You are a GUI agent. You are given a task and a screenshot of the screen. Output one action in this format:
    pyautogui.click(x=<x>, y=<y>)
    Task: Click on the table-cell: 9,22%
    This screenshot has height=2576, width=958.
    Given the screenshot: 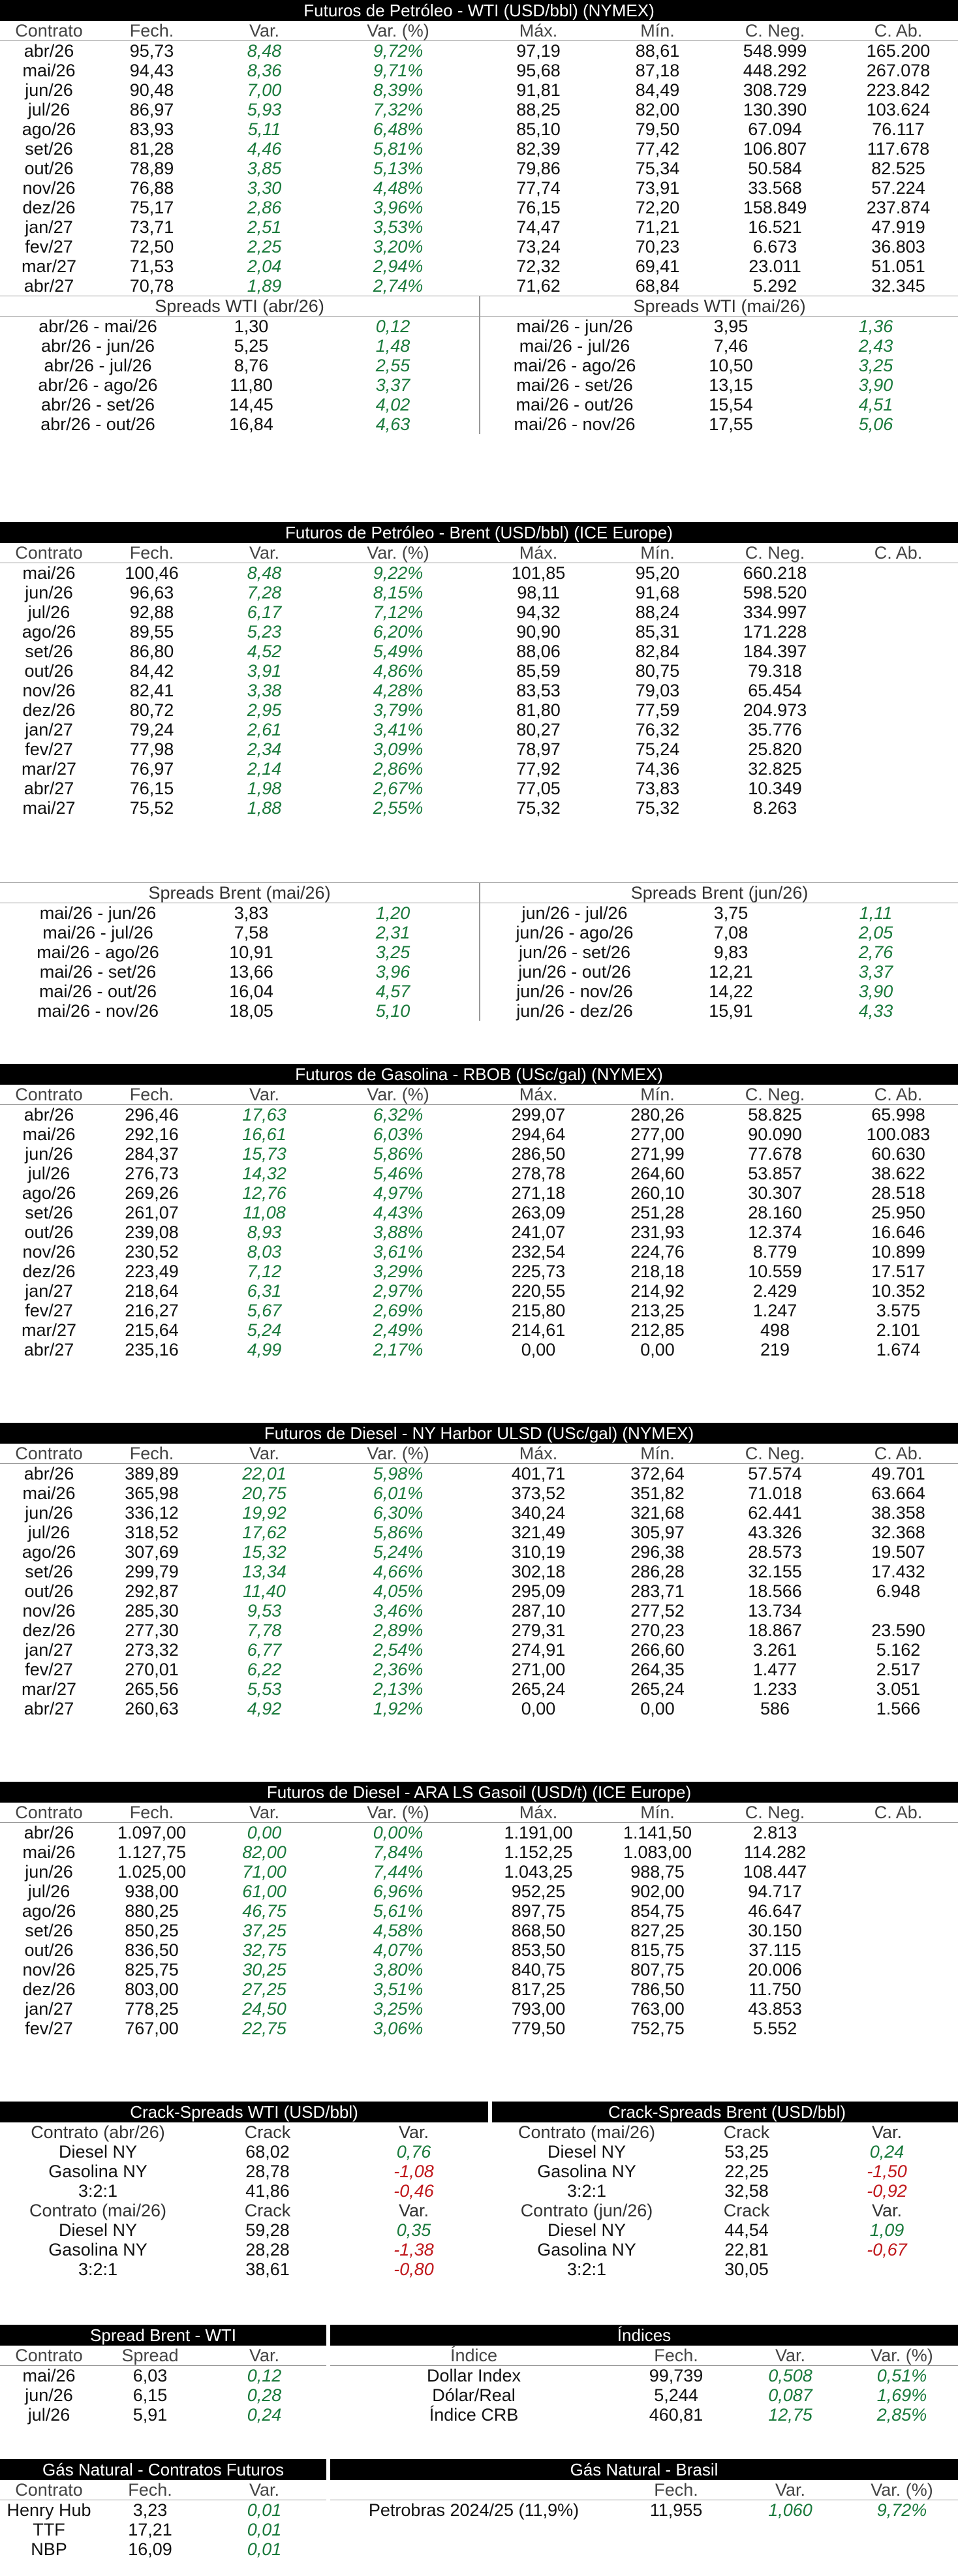 What is the action you would take?
    pyautogui.click(x=398, y=573)
    